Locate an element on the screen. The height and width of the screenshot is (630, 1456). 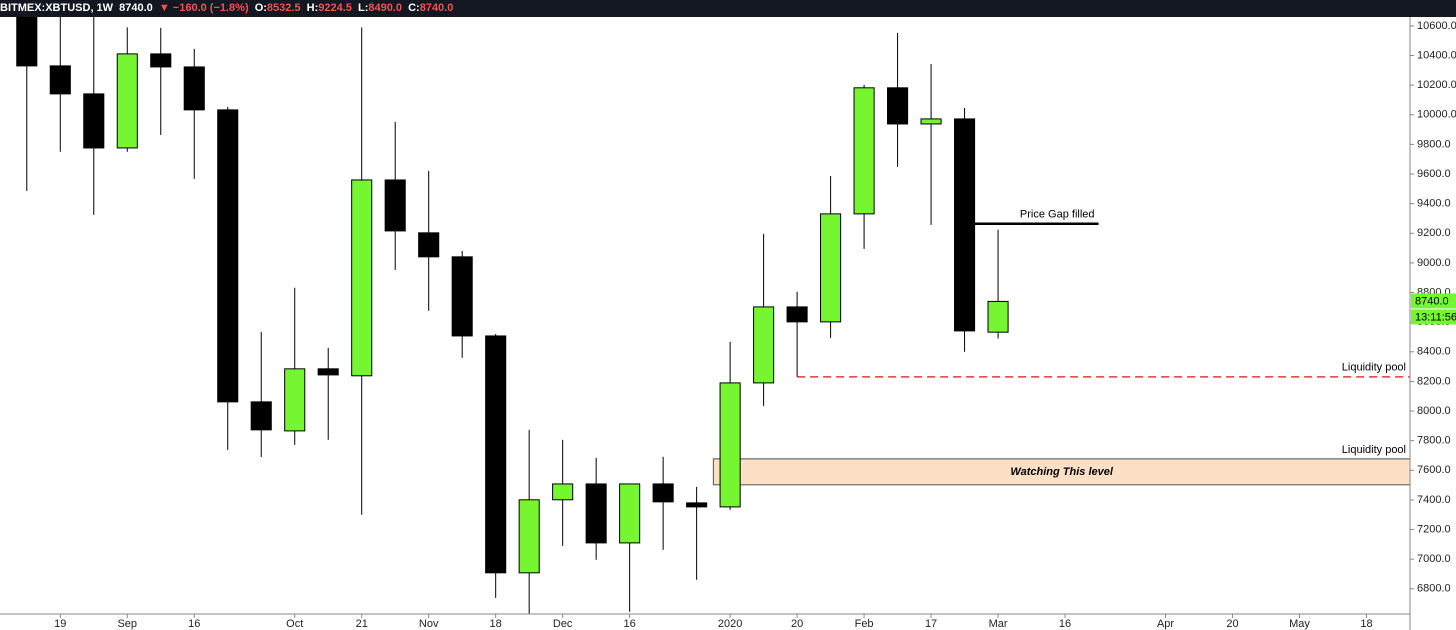
x-tick-label: May is located at coordinates (1299, 624).